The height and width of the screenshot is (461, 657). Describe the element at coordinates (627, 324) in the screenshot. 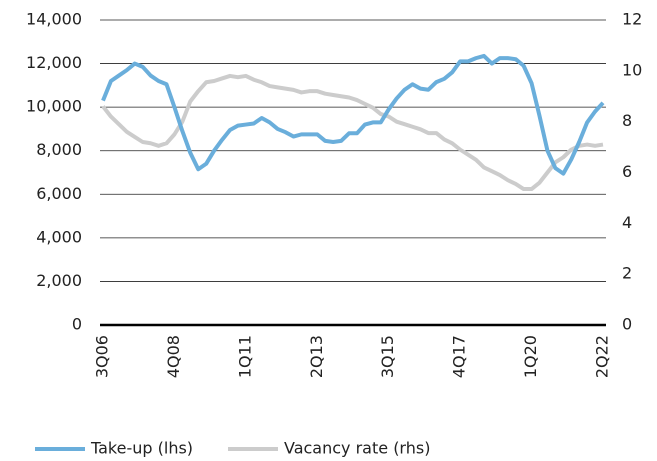

I see `y2-tick-label: 0` at that location.